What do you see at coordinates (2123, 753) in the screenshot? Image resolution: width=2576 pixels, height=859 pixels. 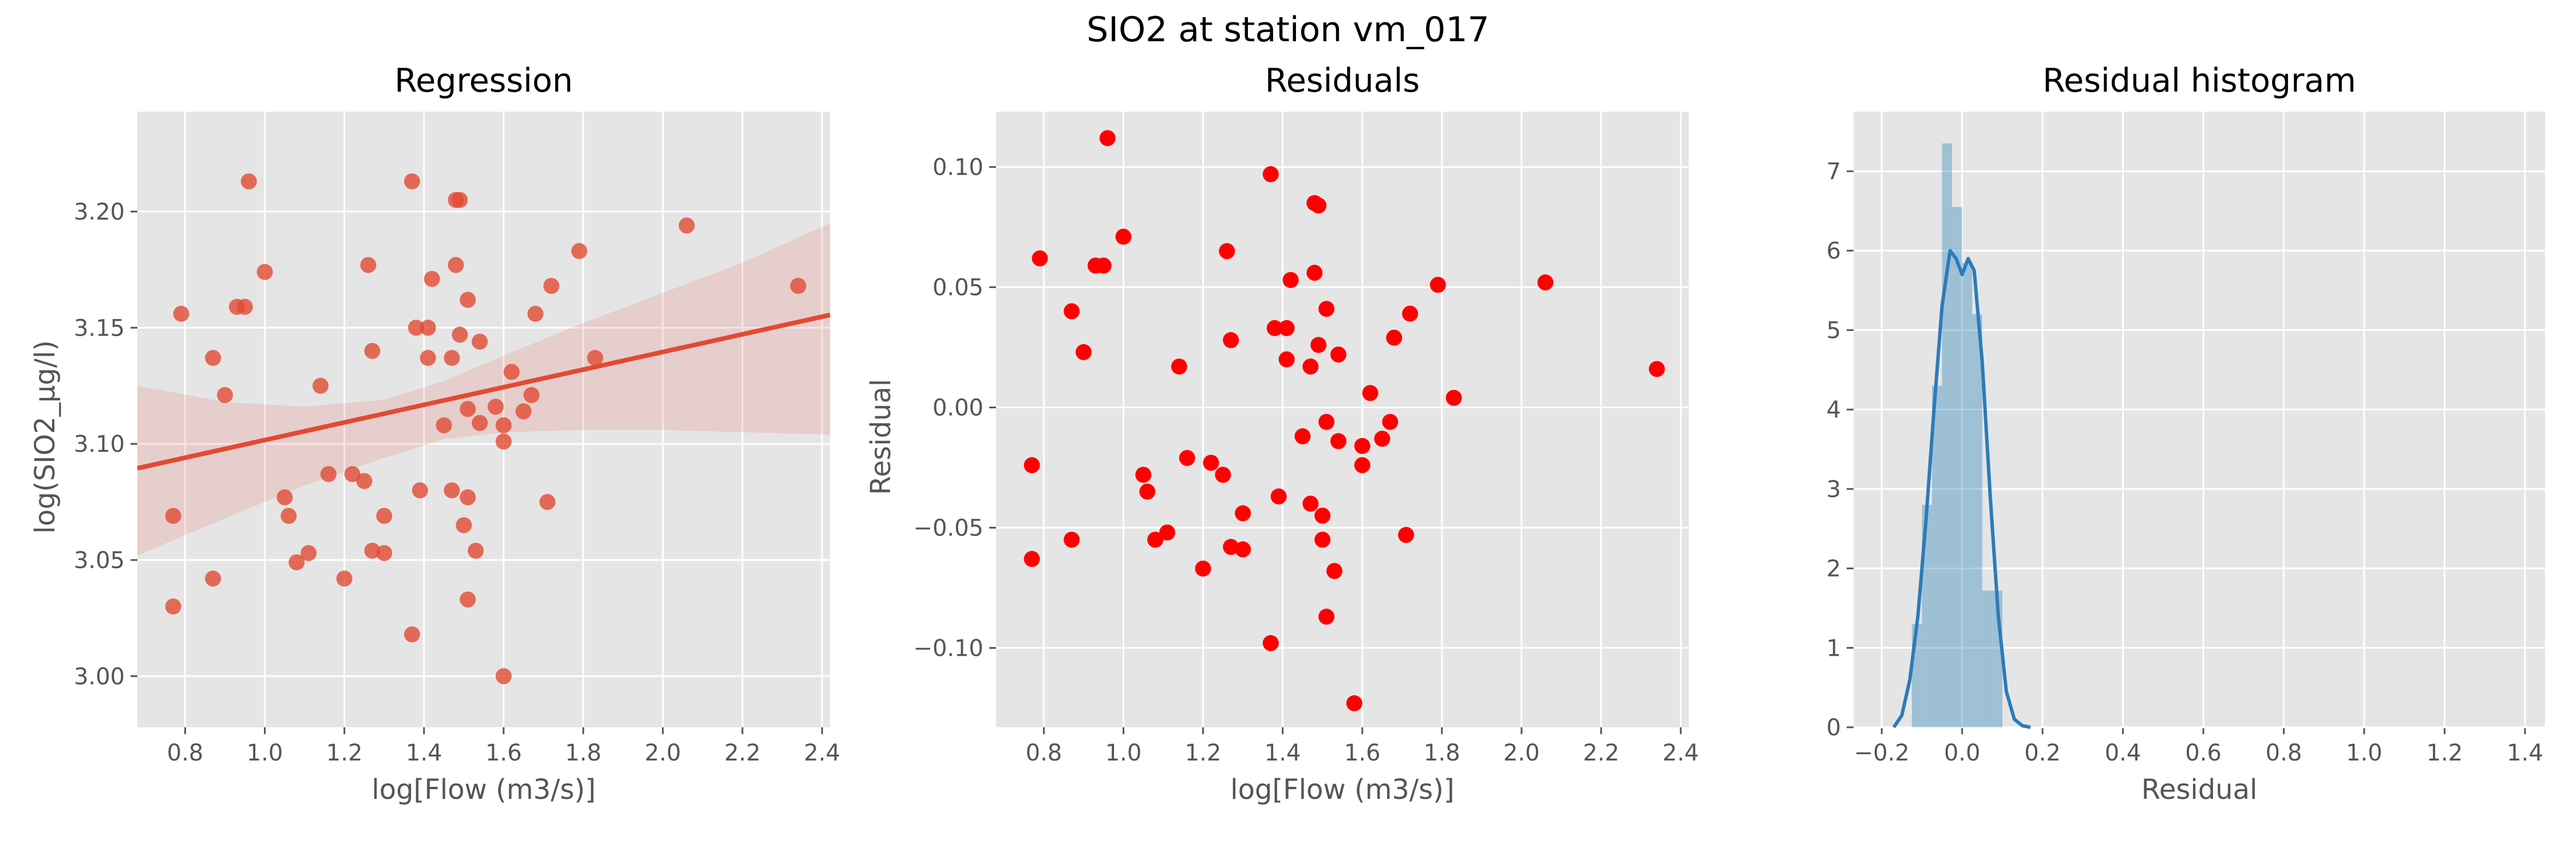 I see `x-tick-label: 0.4` at bounding box center [2123, 753].